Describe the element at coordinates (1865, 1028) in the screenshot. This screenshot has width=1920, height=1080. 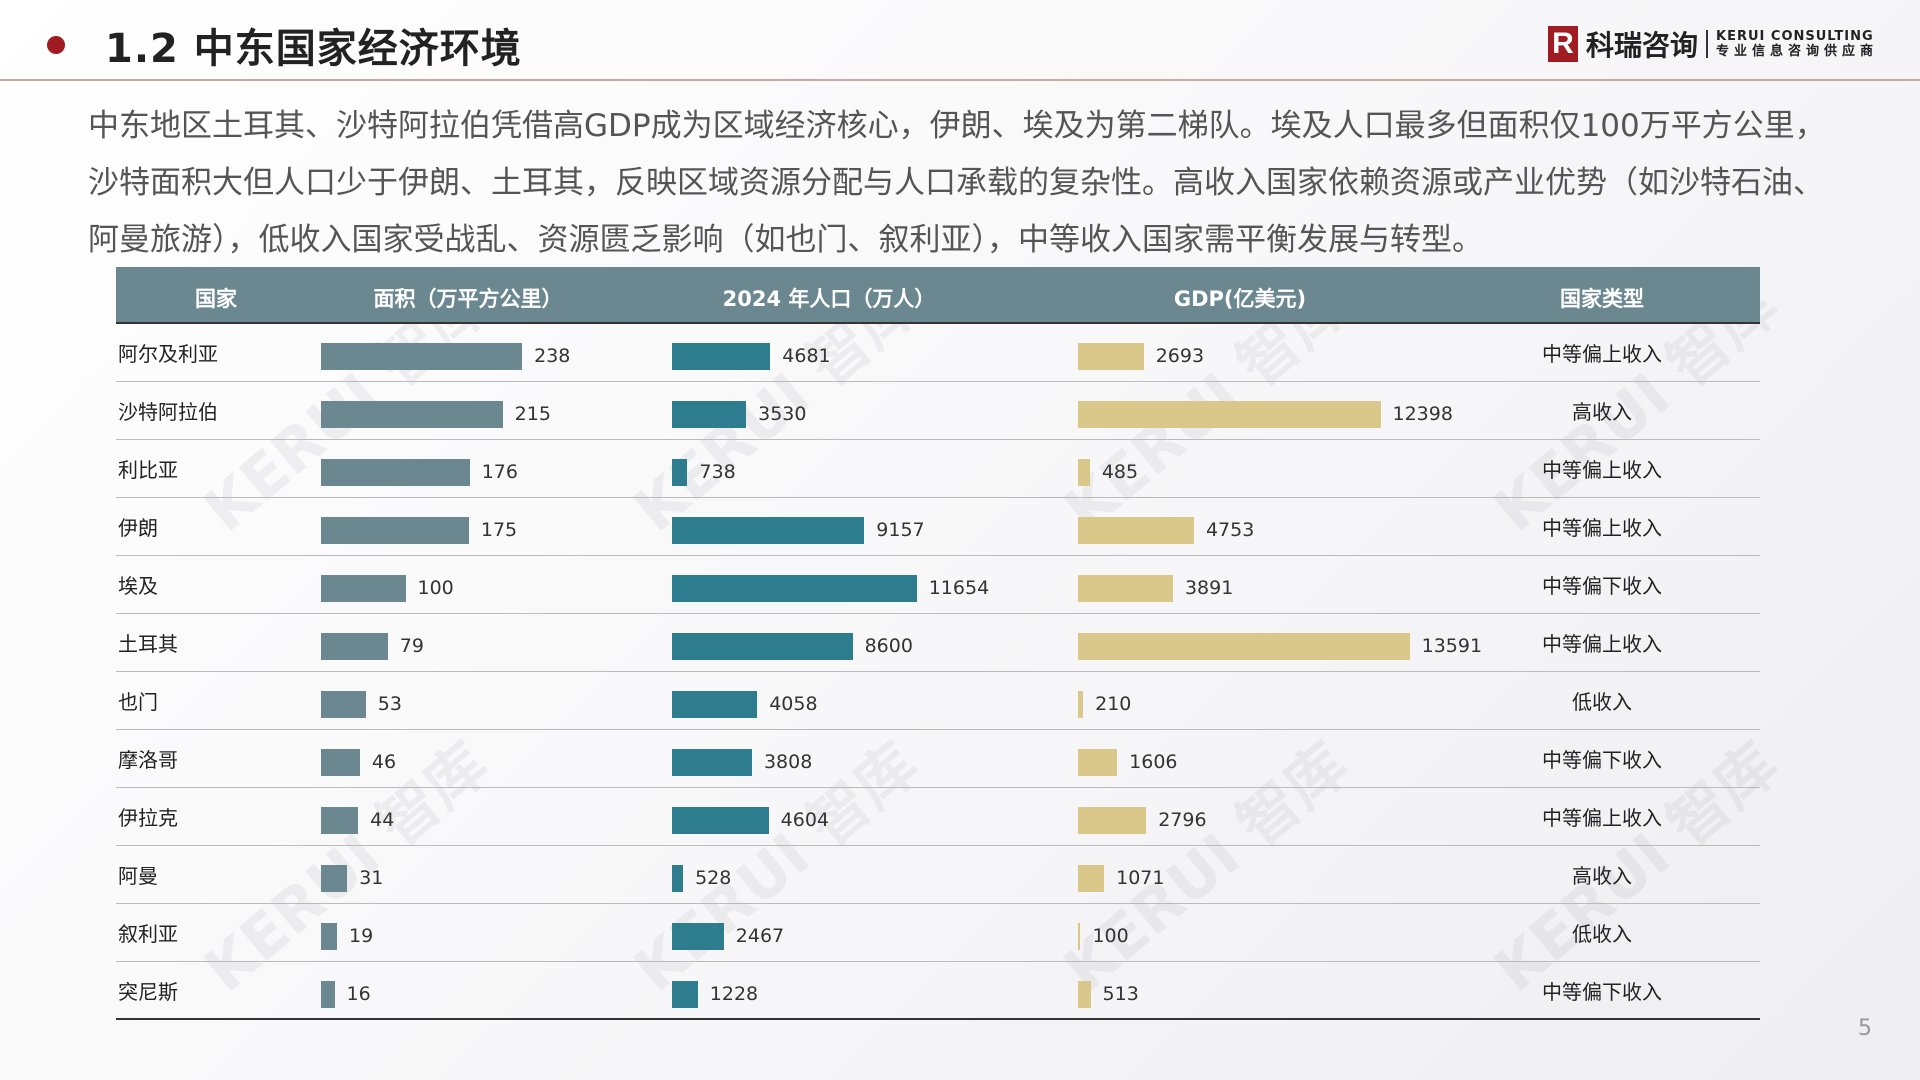
I see `page-number: 5` at that location.